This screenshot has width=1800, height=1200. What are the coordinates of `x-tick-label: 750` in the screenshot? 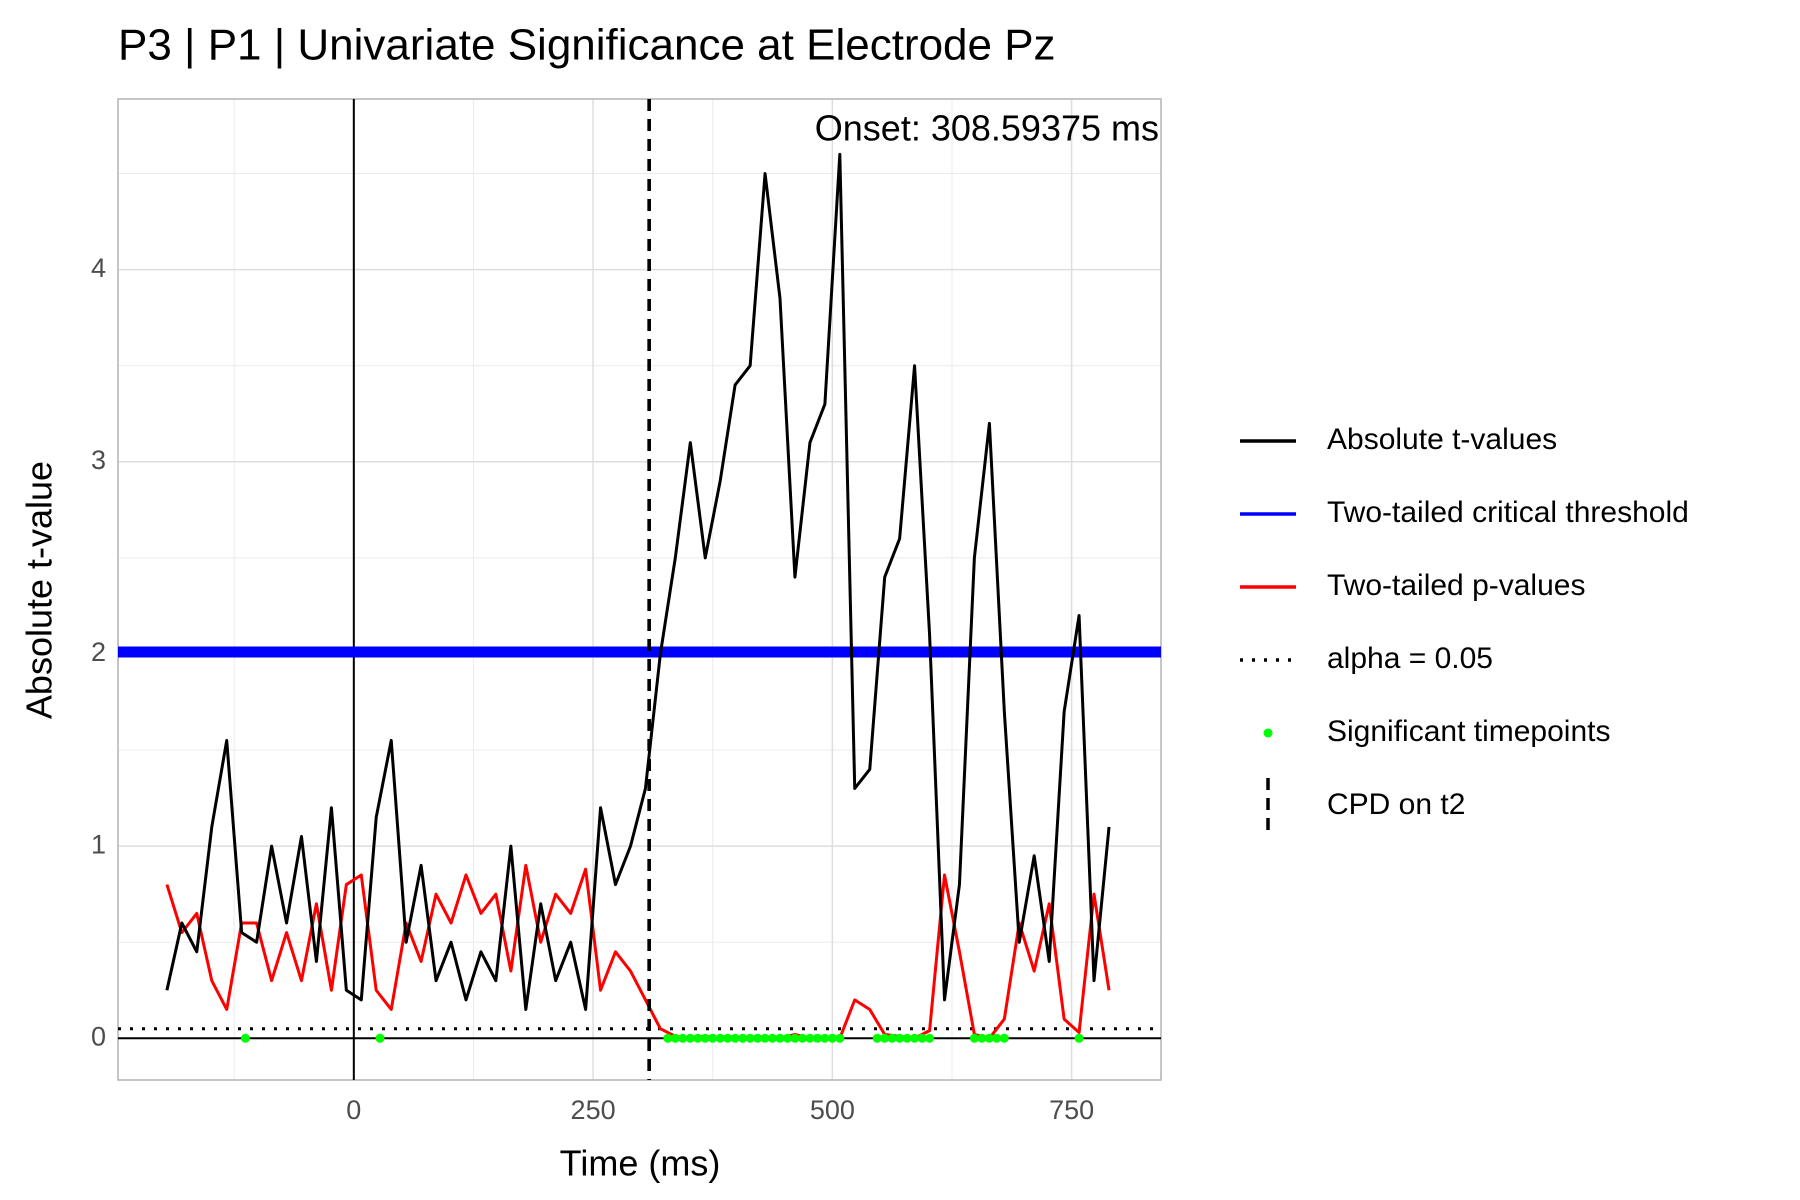 It's located at (1071, 1110).